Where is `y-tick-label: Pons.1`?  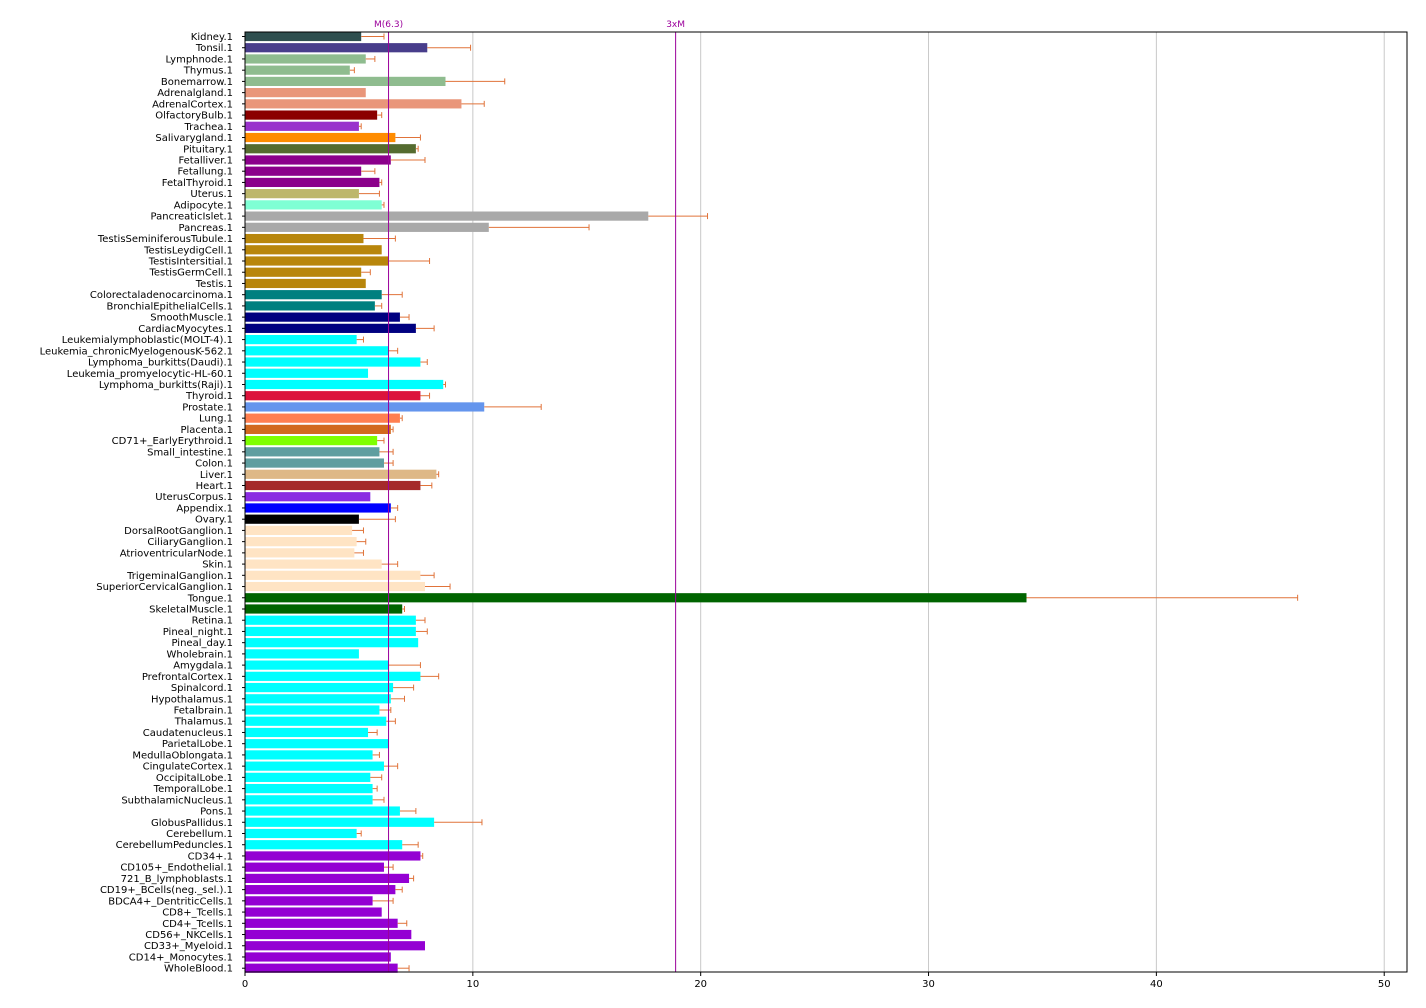 y-tick-label: Pons.1 is located at coordinates (216, 812).